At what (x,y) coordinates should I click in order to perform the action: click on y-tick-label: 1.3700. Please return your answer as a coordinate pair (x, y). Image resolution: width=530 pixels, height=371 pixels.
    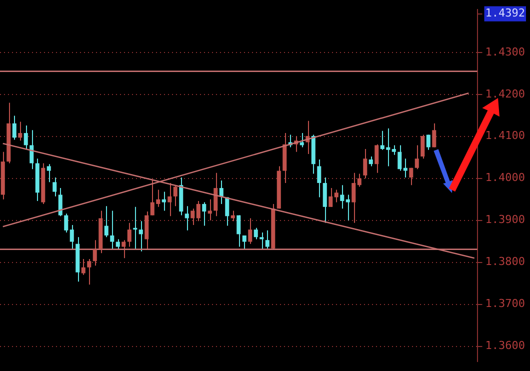
    Looking at the image, I should click on (505, 303).